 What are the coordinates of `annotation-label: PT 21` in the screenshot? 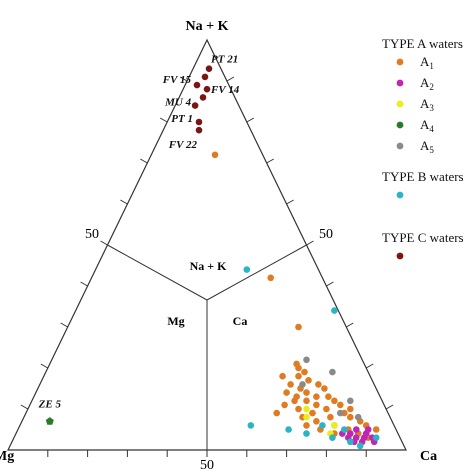 It's located at (224, 60).